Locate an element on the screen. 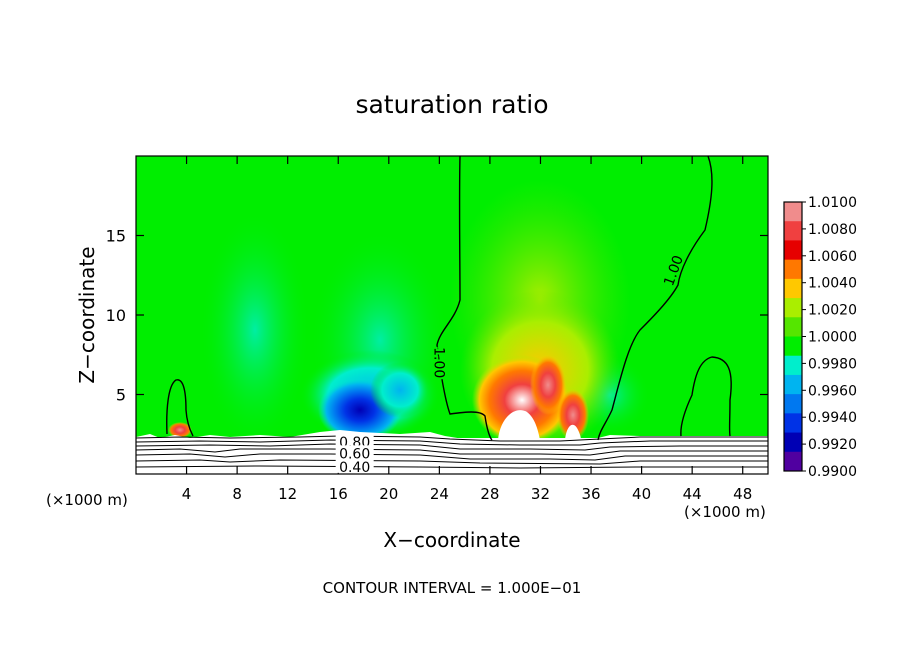  colorbar-level-label: 0.9940 is located at coordinates (832, 418).